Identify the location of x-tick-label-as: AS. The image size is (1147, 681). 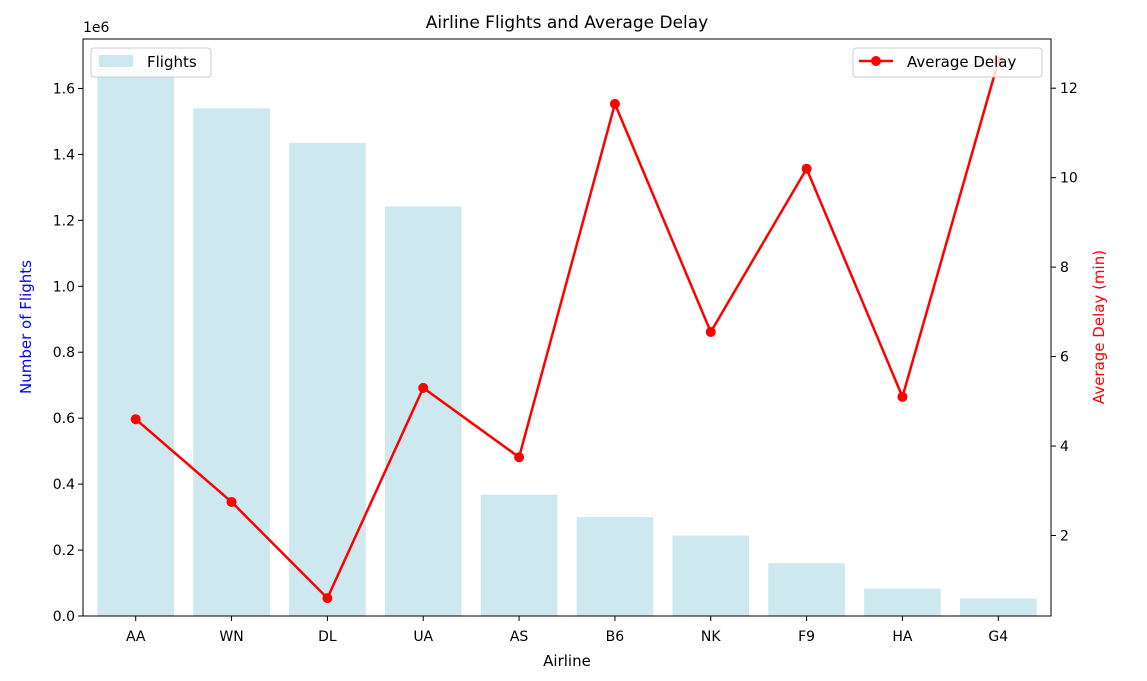
(519, 637).